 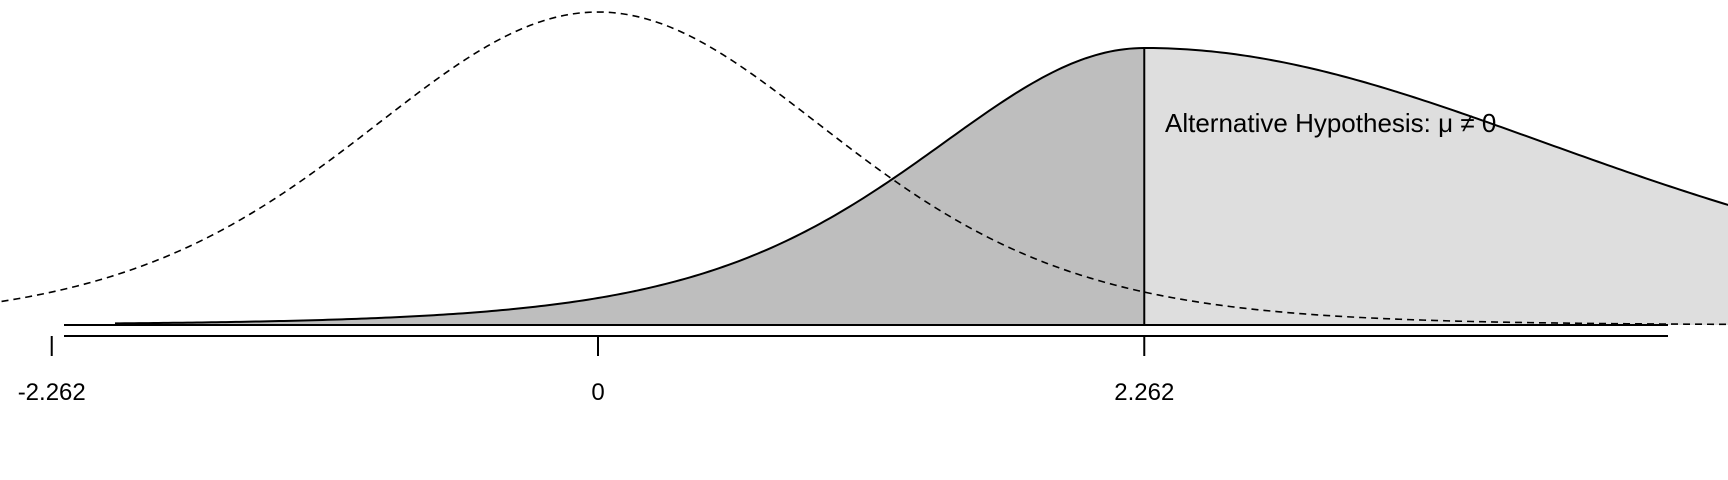 I want to click on x-tick-label: -2.262, so click(x=52, y=392).